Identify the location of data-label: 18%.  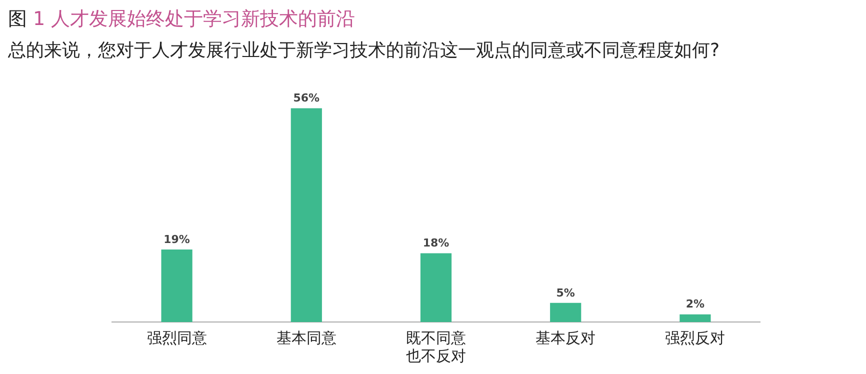
(436, 243).